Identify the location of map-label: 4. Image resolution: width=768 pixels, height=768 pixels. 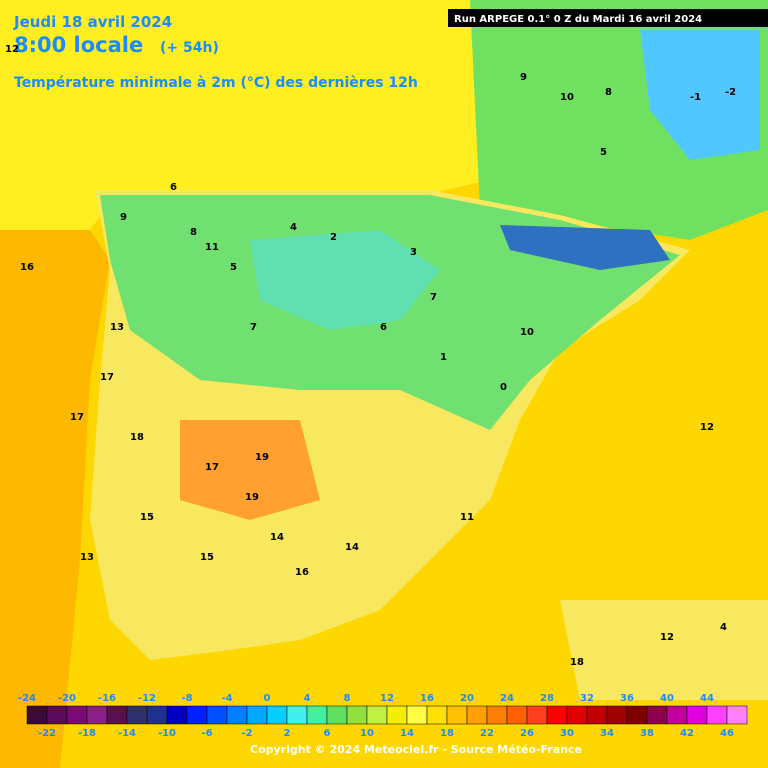
(723, 627).